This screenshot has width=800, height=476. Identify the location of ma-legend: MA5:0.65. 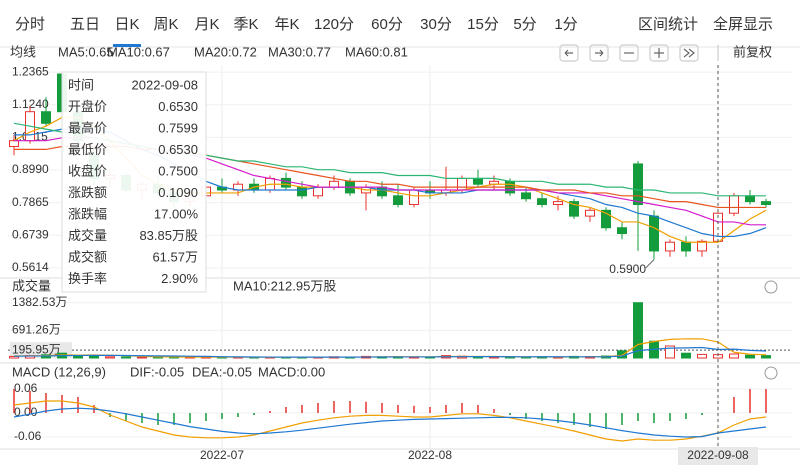
(86, 51).